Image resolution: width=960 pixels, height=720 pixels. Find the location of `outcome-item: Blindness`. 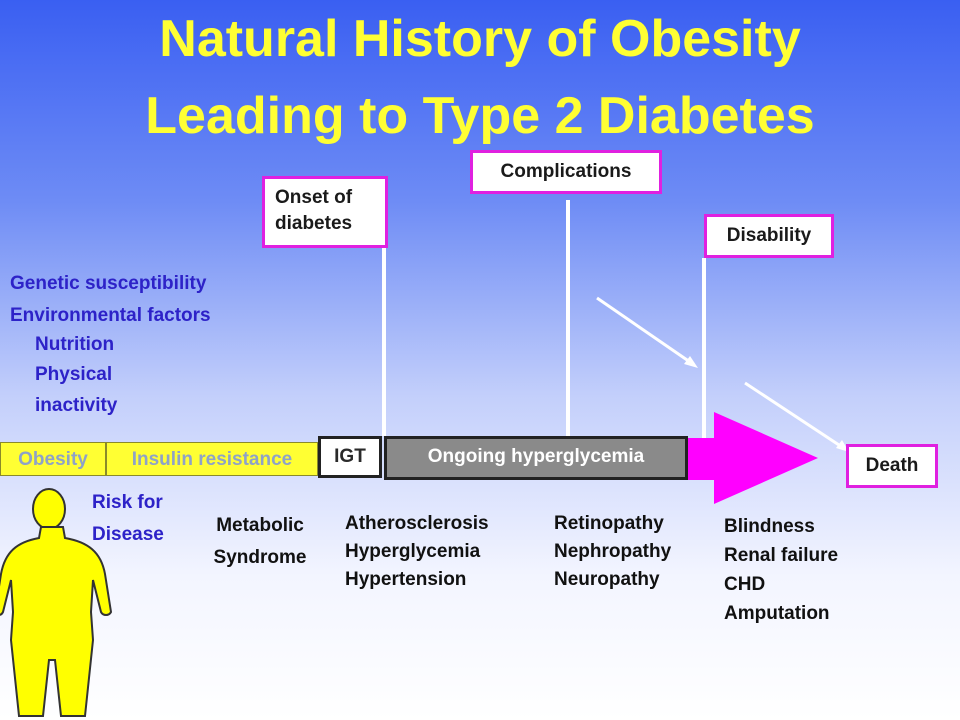

outcome-item: Blindness is located at coordinates (769, 526).